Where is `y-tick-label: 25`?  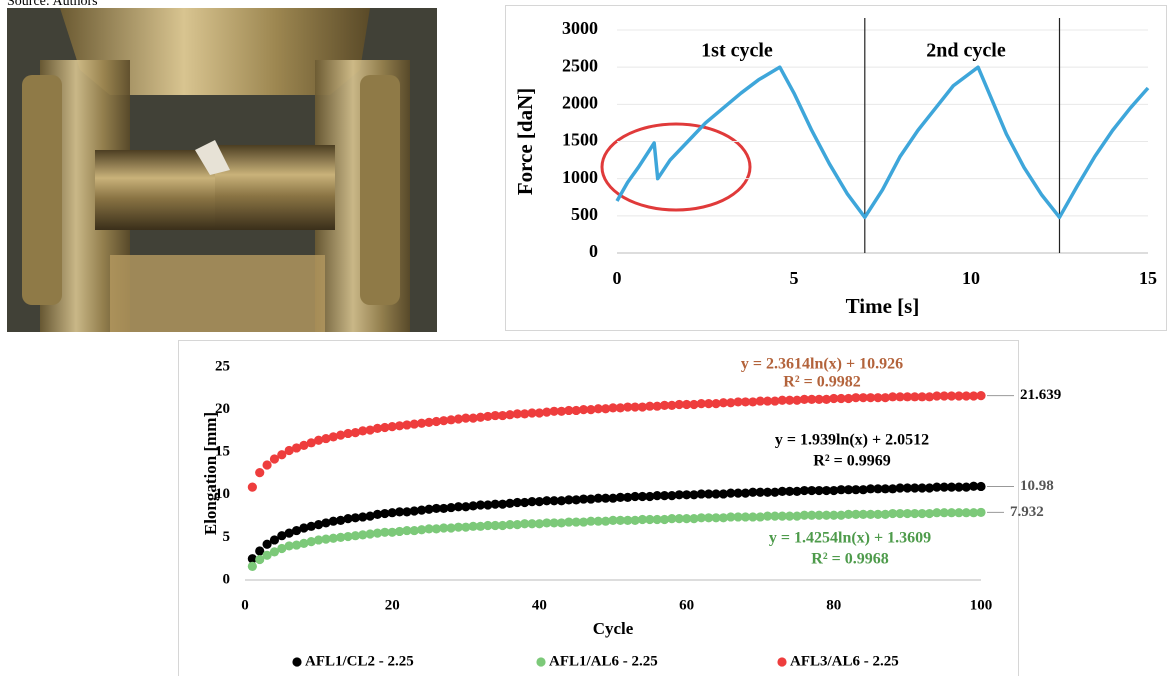 y-tick-label: 25 is located at coordinates (222, 366).